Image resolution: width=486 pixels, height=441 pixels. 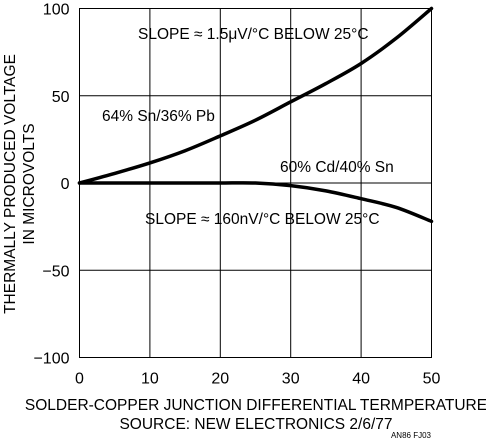 What do you see at coordinates (51, 359) in the screenshot?
I see `y-tick-label: −100` at bounding box center [51, 359].